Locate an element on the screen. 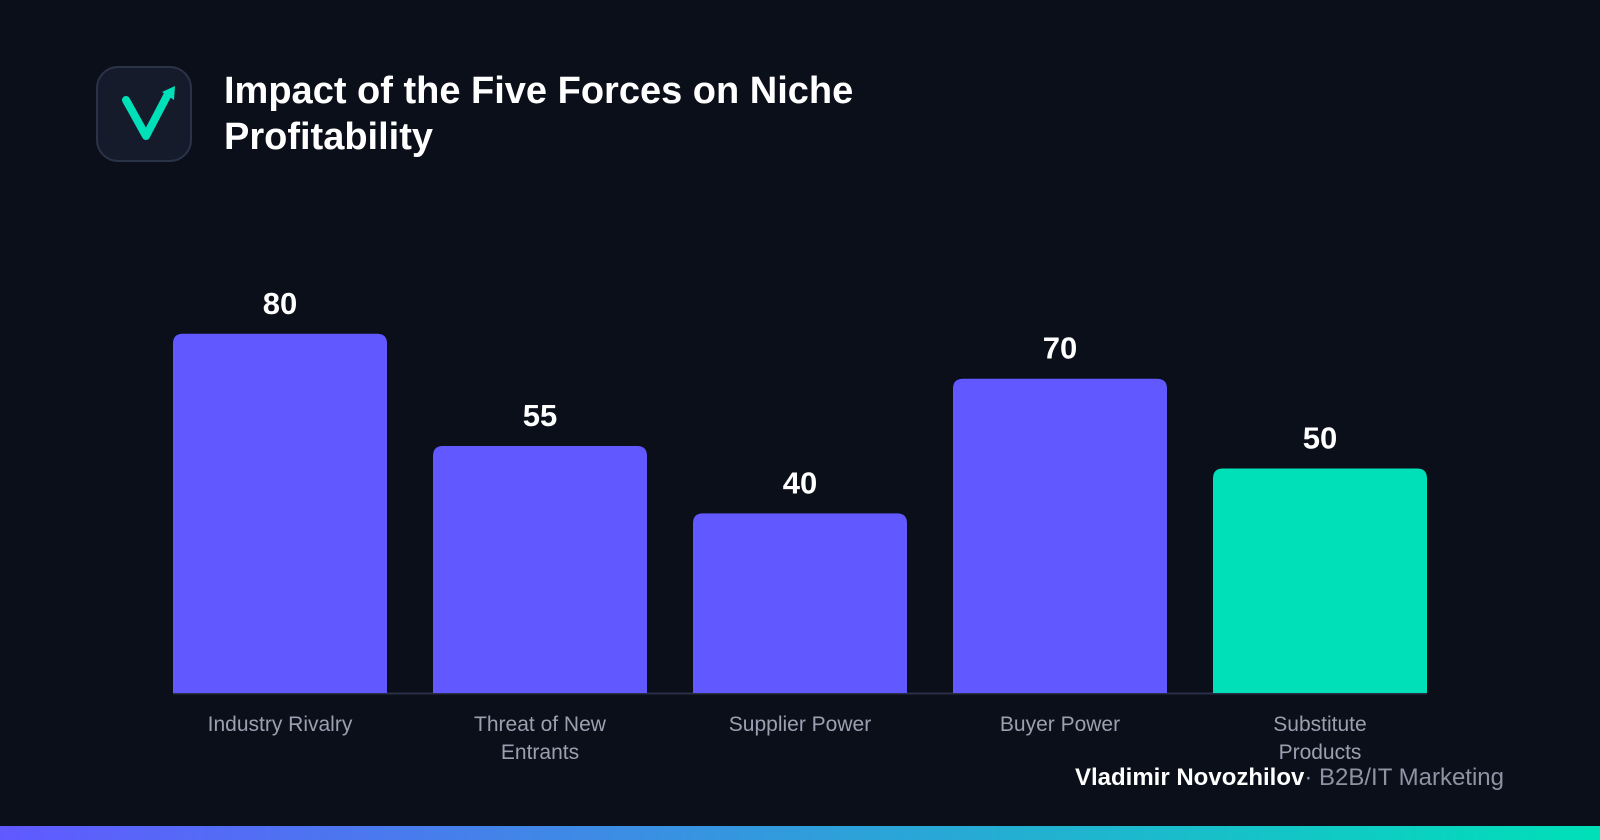 Image resolution: width=1600 pixels, height=840 pixels. logo is located at coordinates (144, 114).